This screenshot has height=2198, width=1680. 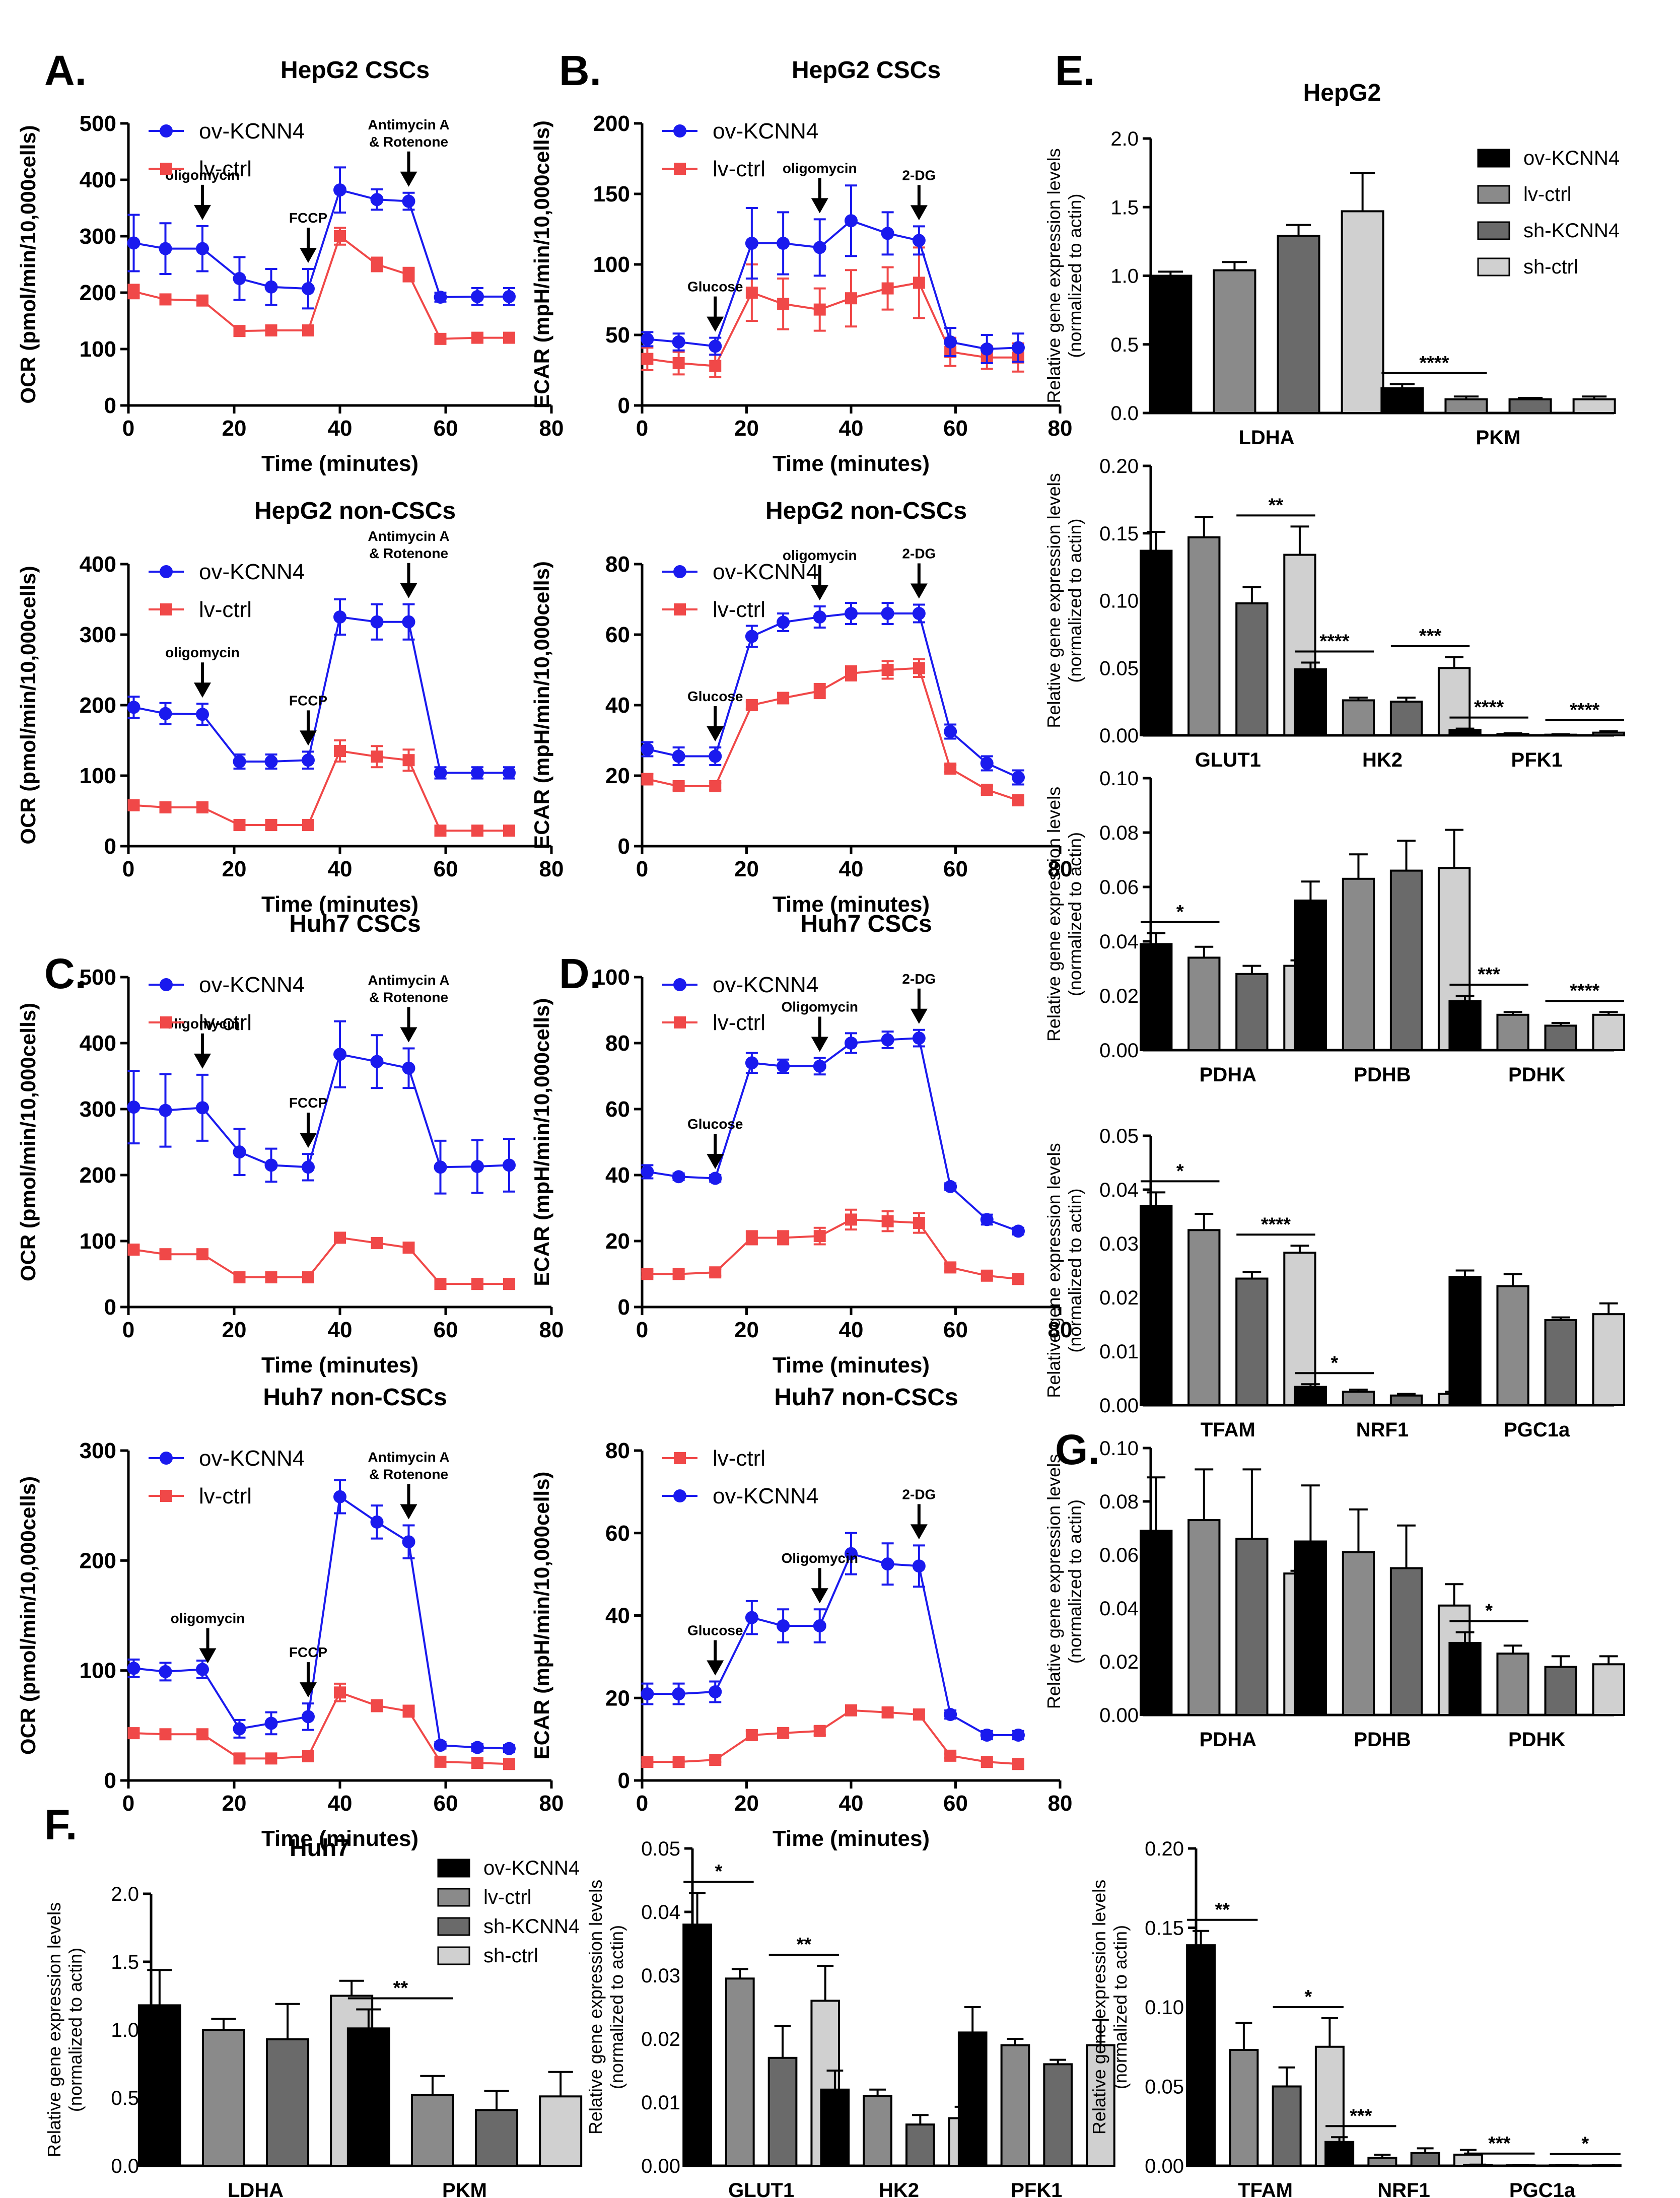 What do you see at coordinates (1124, 139) in the screenshot?
I see `y-tick-label: 2.0` at bounding box center [1124, 139].